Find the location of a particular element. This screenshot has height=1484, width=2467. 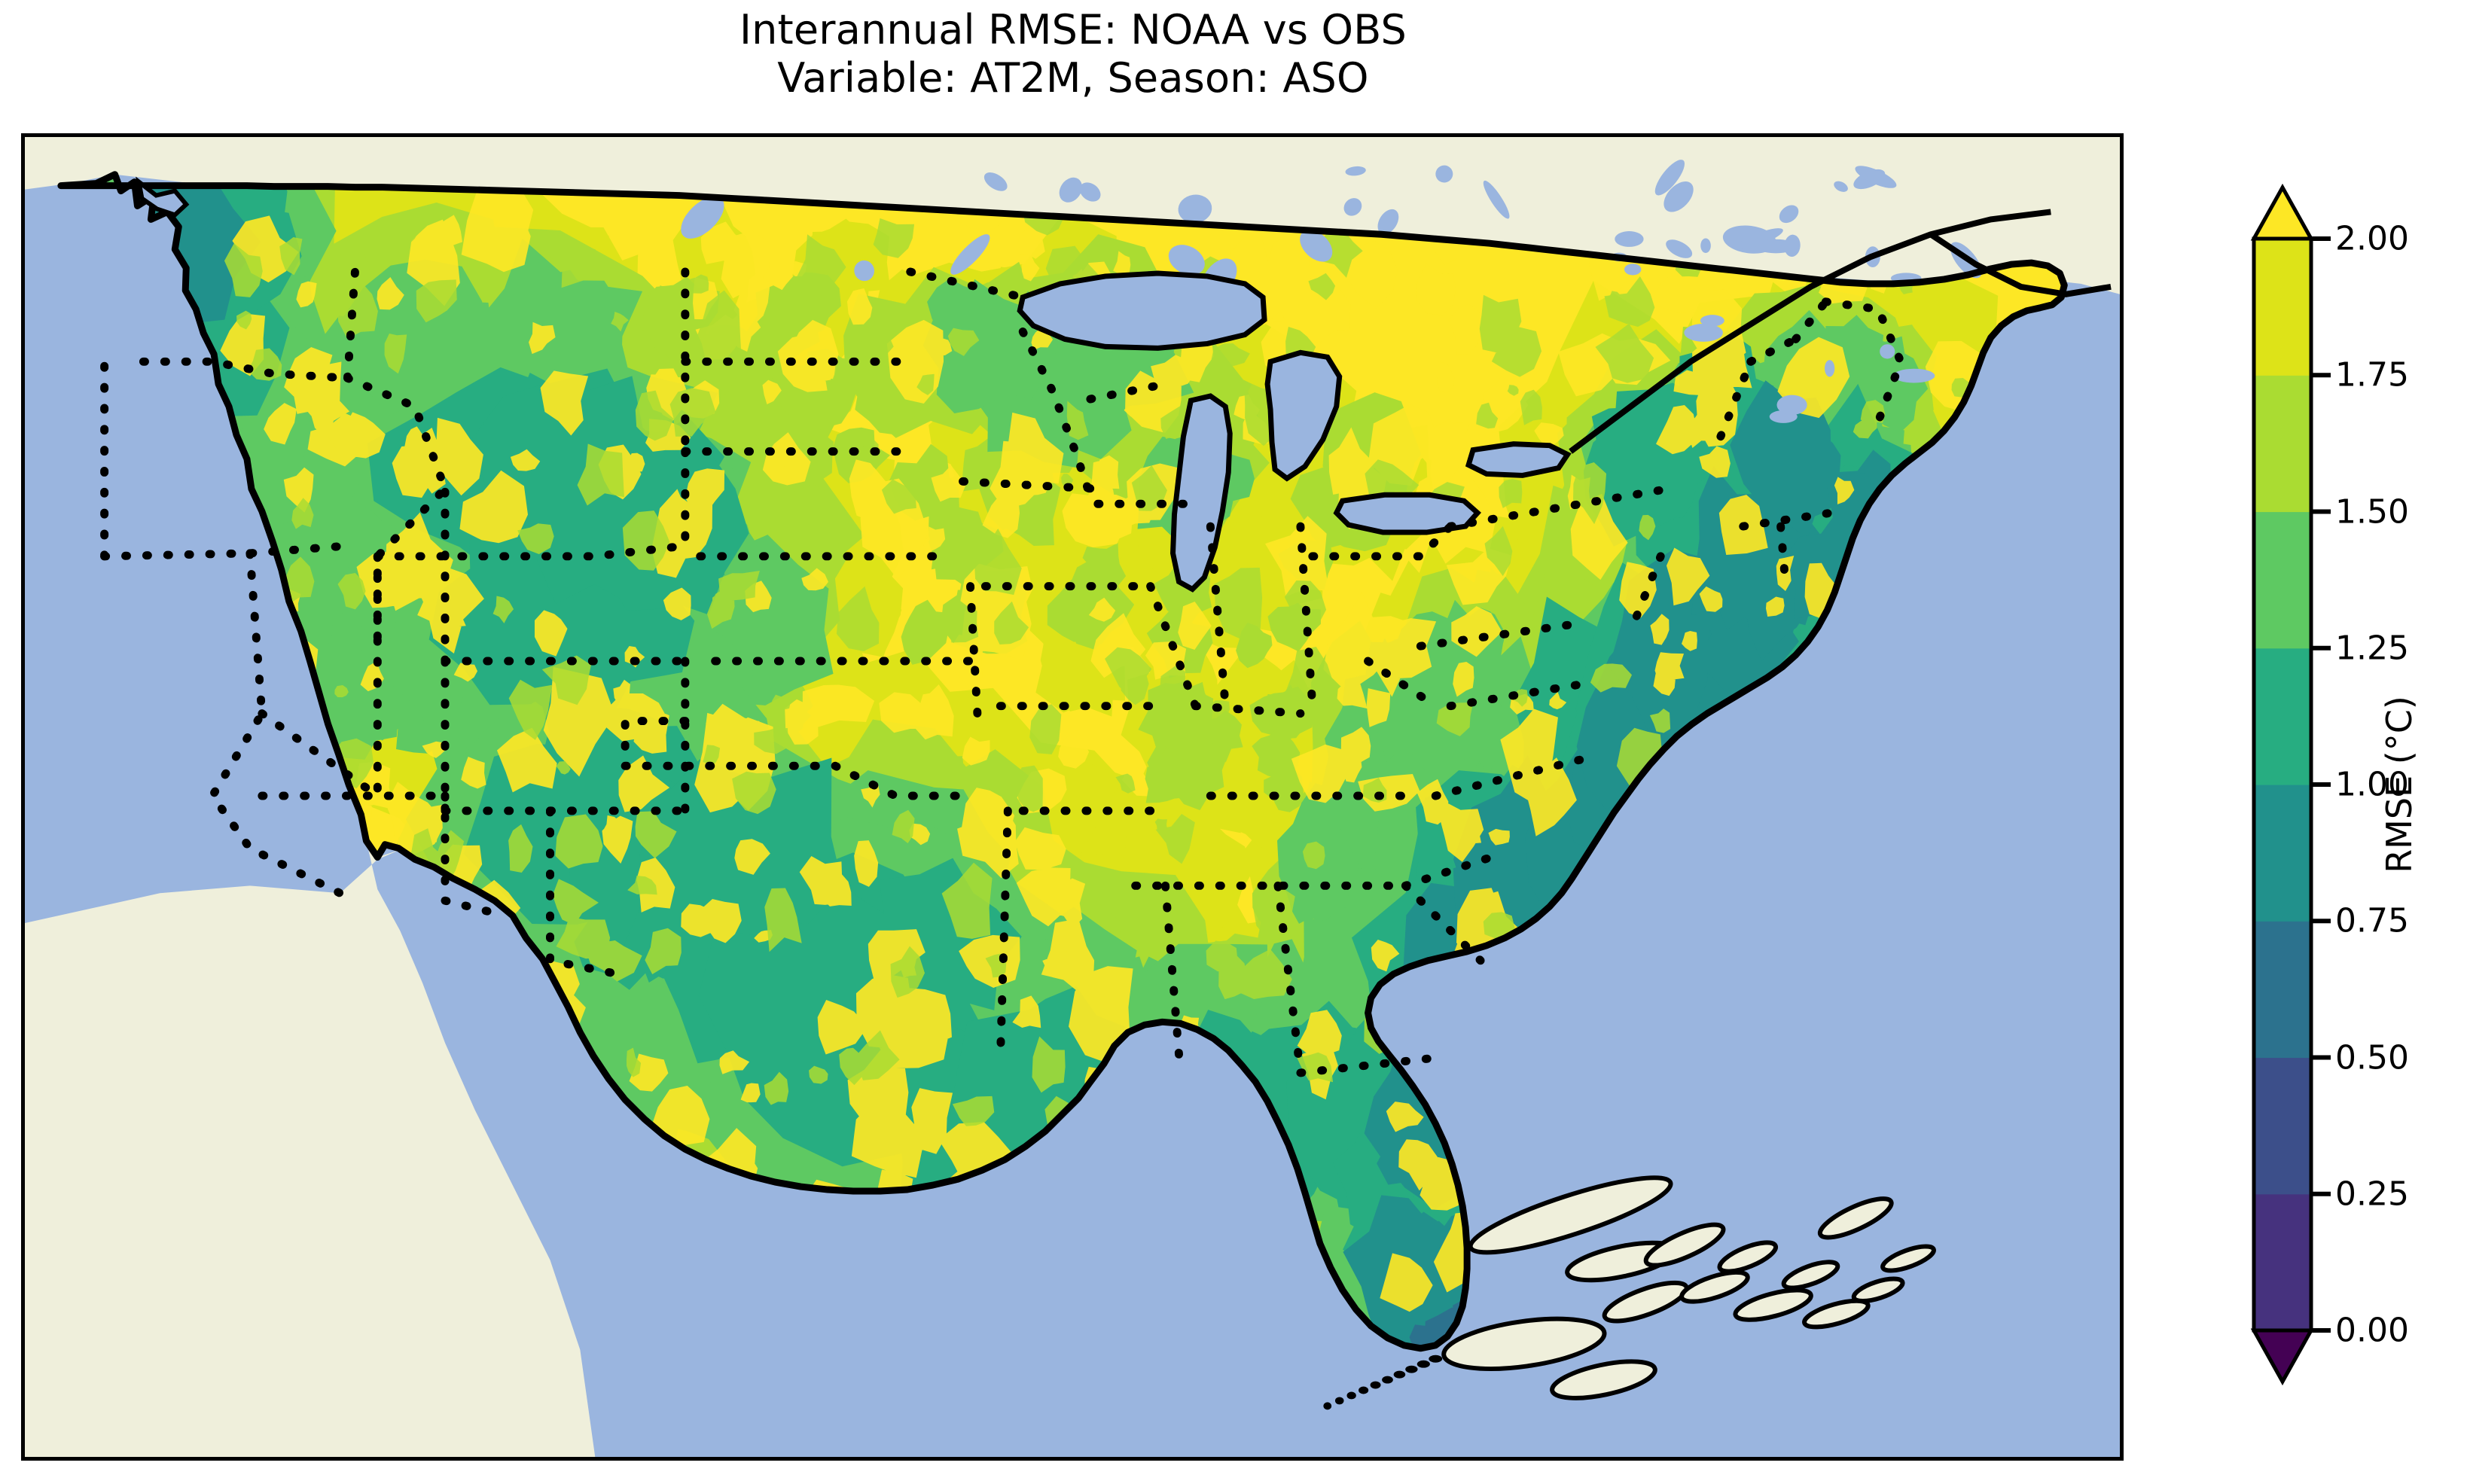

colorbar-tick-label: 1.25 is located at coordinates (2372, 648).